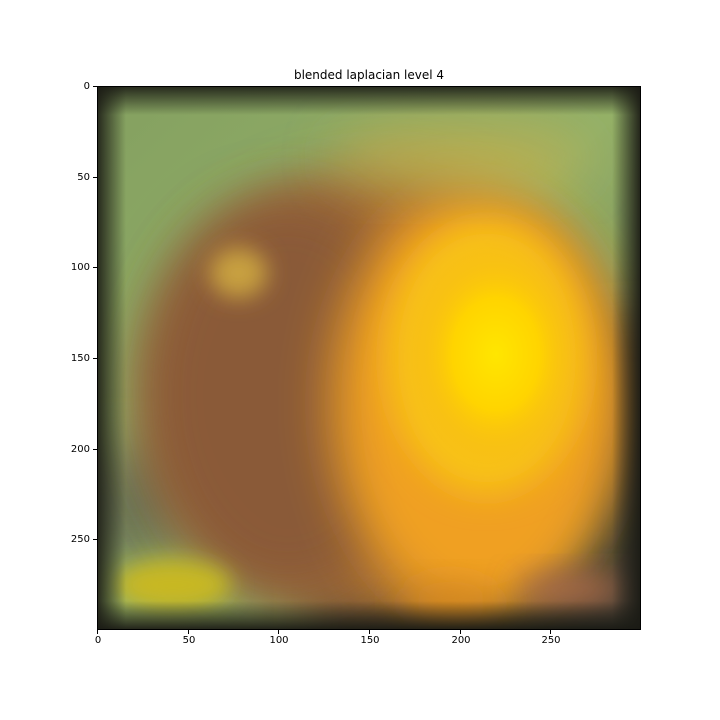 The width and height of the screenshot is (720, 720). Describe the element at coordinates (189, 640) in the screenshot. I see `x-tick-label: 50` at that location.